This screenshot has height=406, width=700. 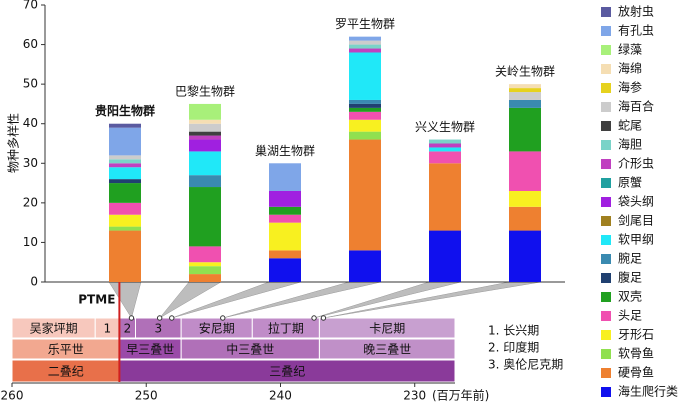 I want to click on y-tick-label: 10, so click(x=30, y=242).